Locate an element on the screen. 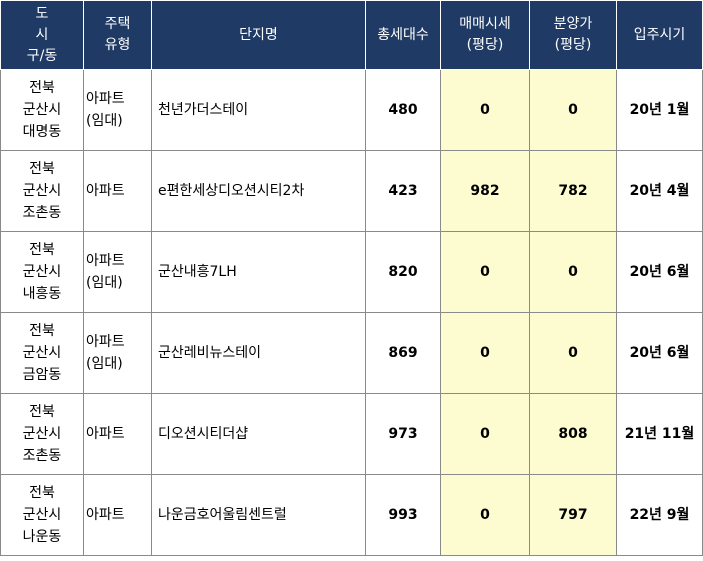 The height and width of the screenshot is (561, 703). move-in-cell: 20년 4월 is located at coordinates (659, 191).